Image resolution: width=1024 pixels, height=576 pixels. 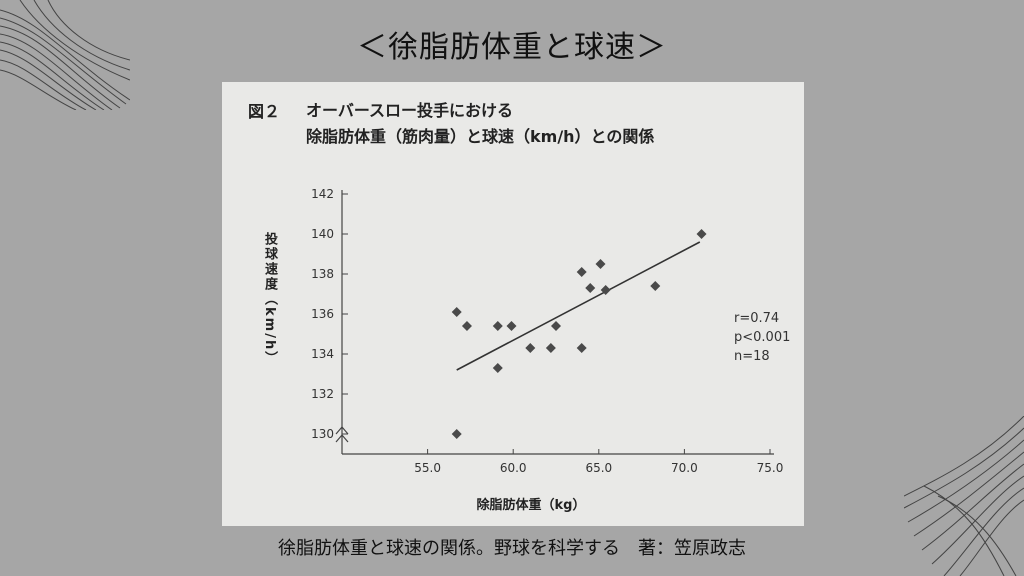 I want to click on x-axis-label: 除脂肪体重（kg）, so click(x=531, y=505).